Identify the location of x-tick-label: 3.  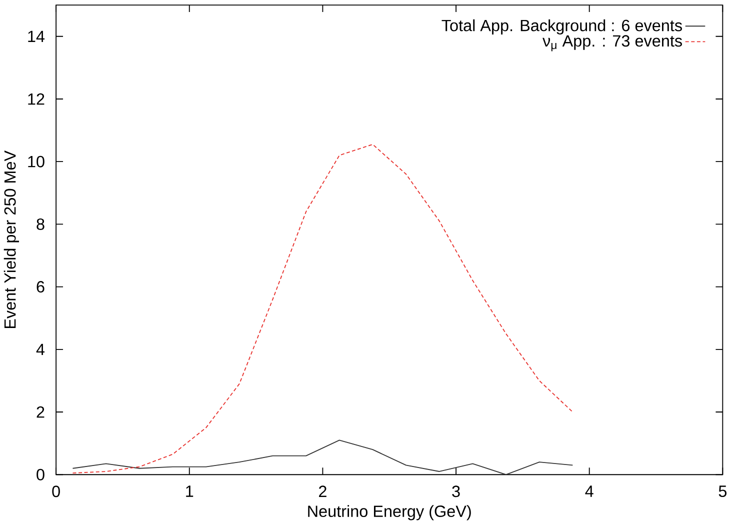
(456, 492).